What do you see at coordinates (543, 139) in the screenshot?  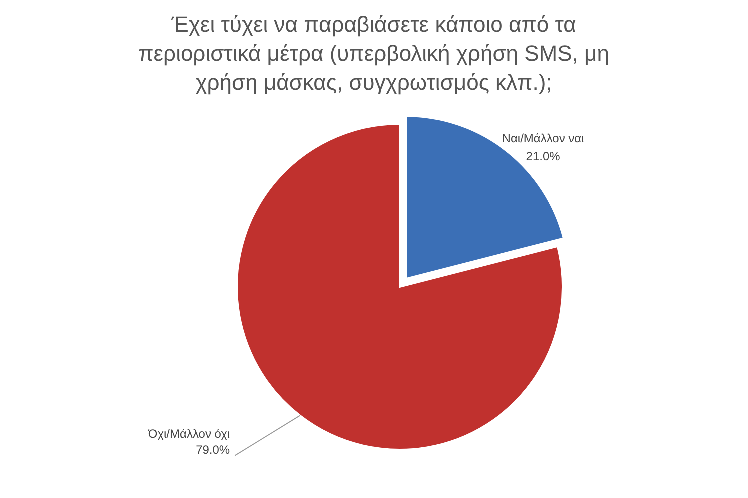 I see `slice-label: Ναι/Μάλλον ναι` at bounding box center [543, 139].